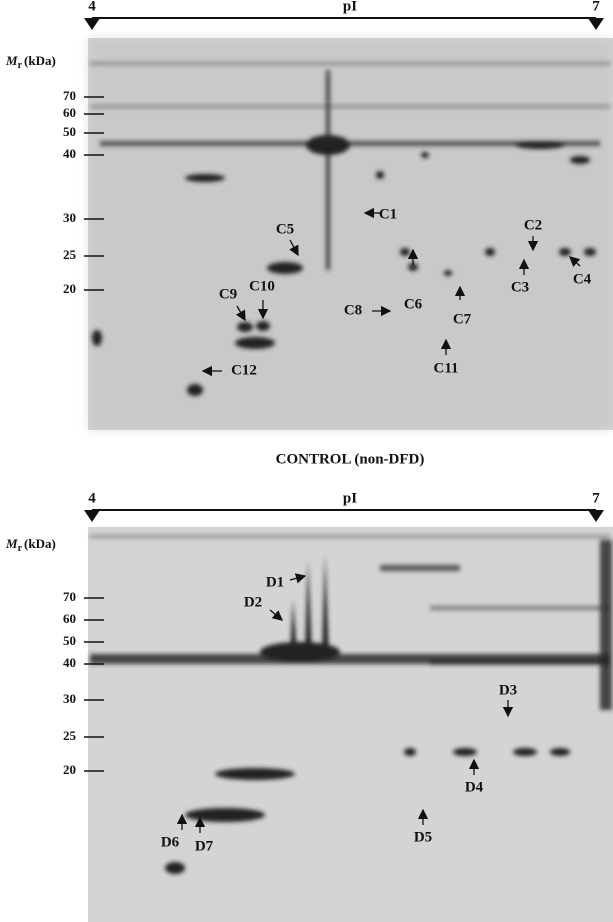 This screenshot has width=613, height=922. What do you see at coordinates (285, 229) in the screenshot?
I see `spot-label: C5` at bounding box center [285, 229].